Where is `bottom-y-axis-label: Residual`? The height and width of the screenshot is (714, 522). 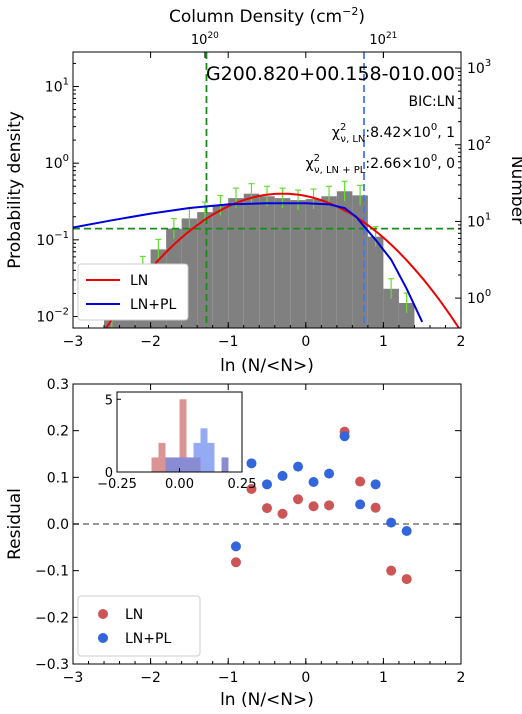 bottom-y-axis-label: Residual is located at coordinates (15, 524).